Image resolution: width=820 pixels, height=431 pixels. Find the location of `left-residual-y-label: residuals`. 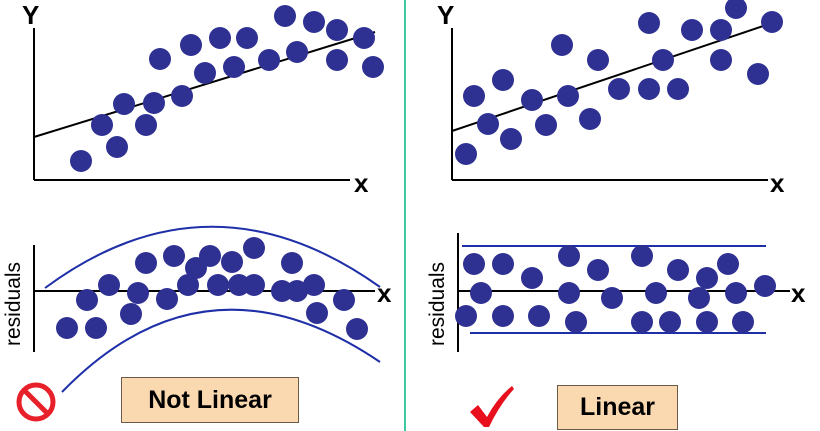

left-residual-y-label: residuals is located at coordinates (13, 304).